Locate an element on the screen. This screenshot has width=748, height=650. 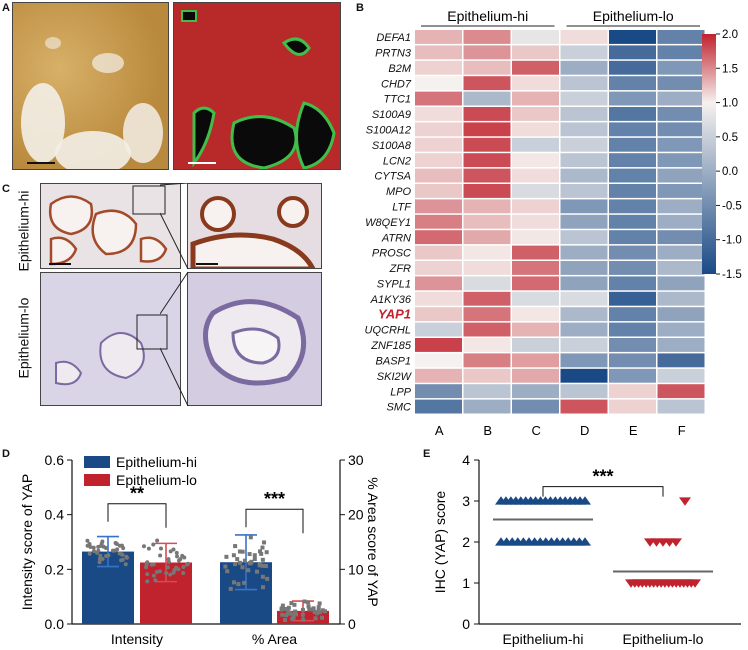
colorbar-tick-label: 0.5 is located at coordinates (730, 138).